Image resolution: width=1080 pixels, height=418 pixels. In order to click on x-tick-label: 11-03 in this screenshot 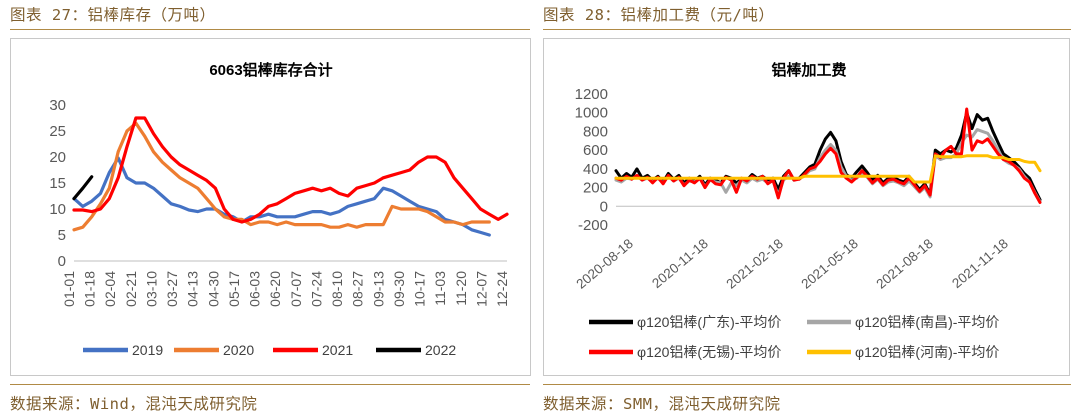, I will do `click(440, 288)`.